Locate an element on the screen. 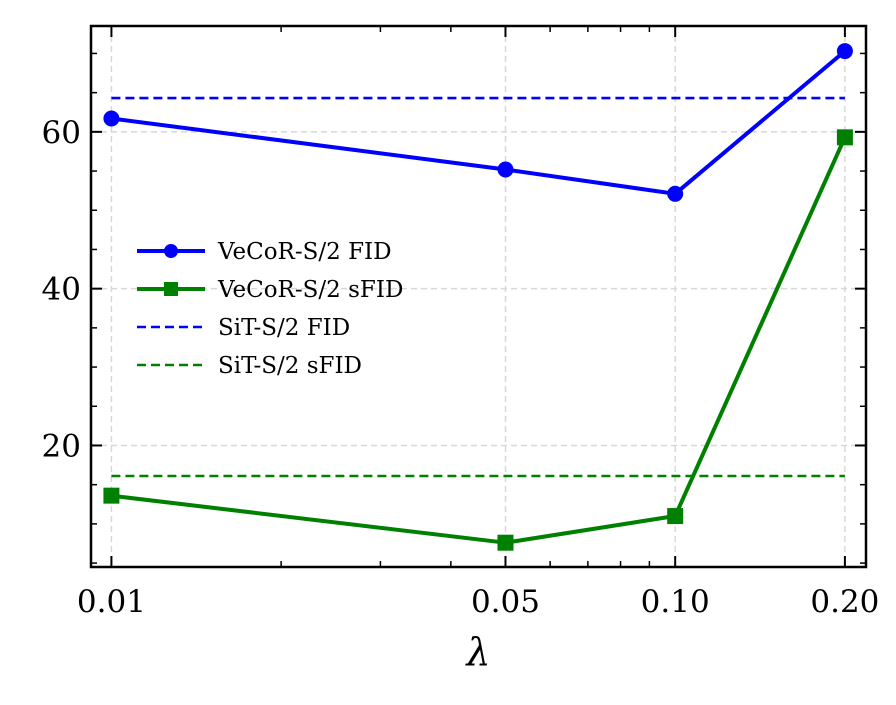 The height and width of the screenshot is (705, 896). x-axis-title: λ is located at coordinates (477, 652).